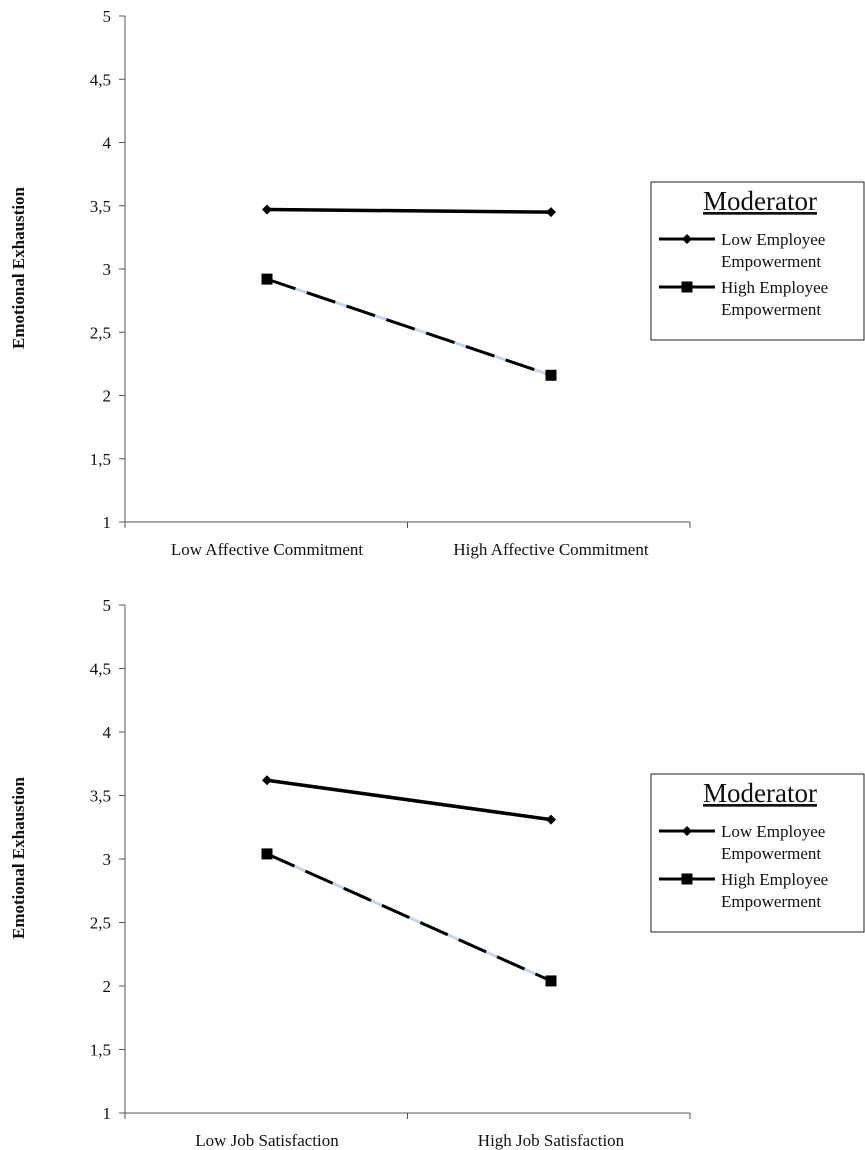 Image resolution: width=865 pixels, height=1150 pixels. What do you see at coordinates (267, 1140) in the screenshot?
I see `x-category-label: Low Job Satisfaction` at bounding box center [267, 1140].